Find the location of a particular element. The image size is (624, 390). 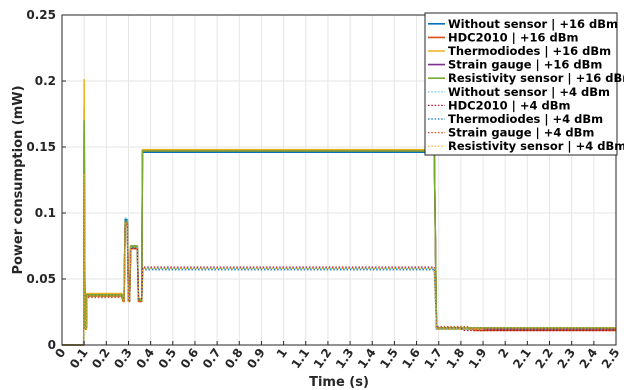

legend-box is located at coordinates (521, 84).